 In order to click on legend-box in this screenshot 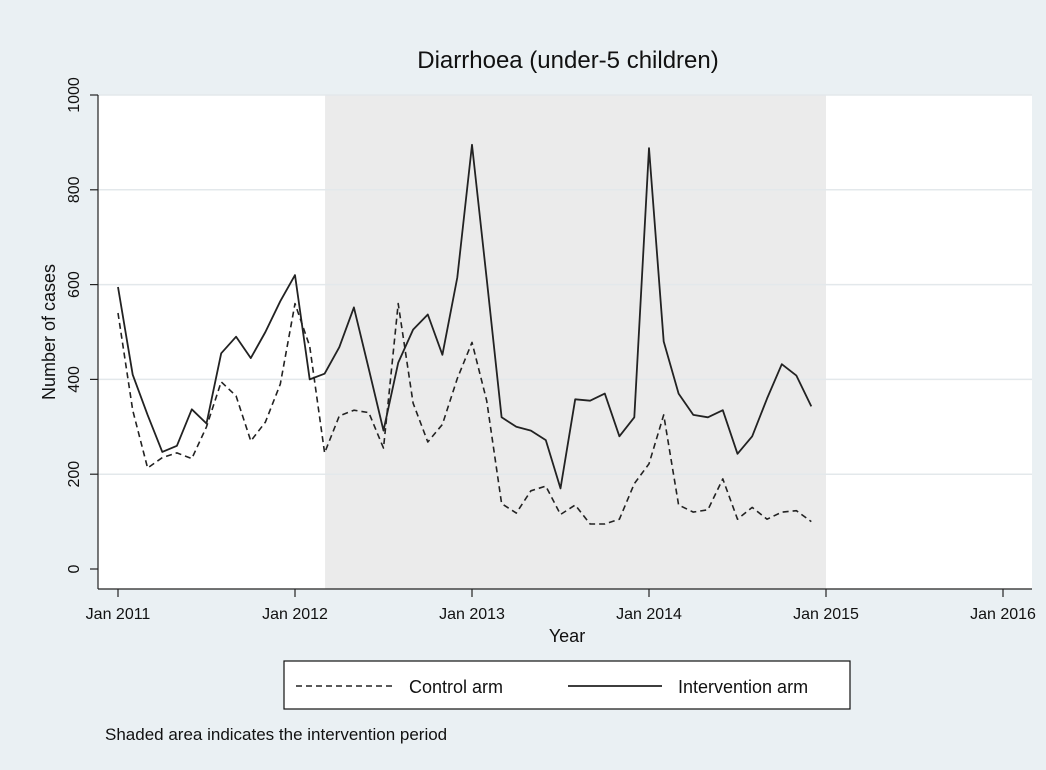, I will do `click(567, 685)`.